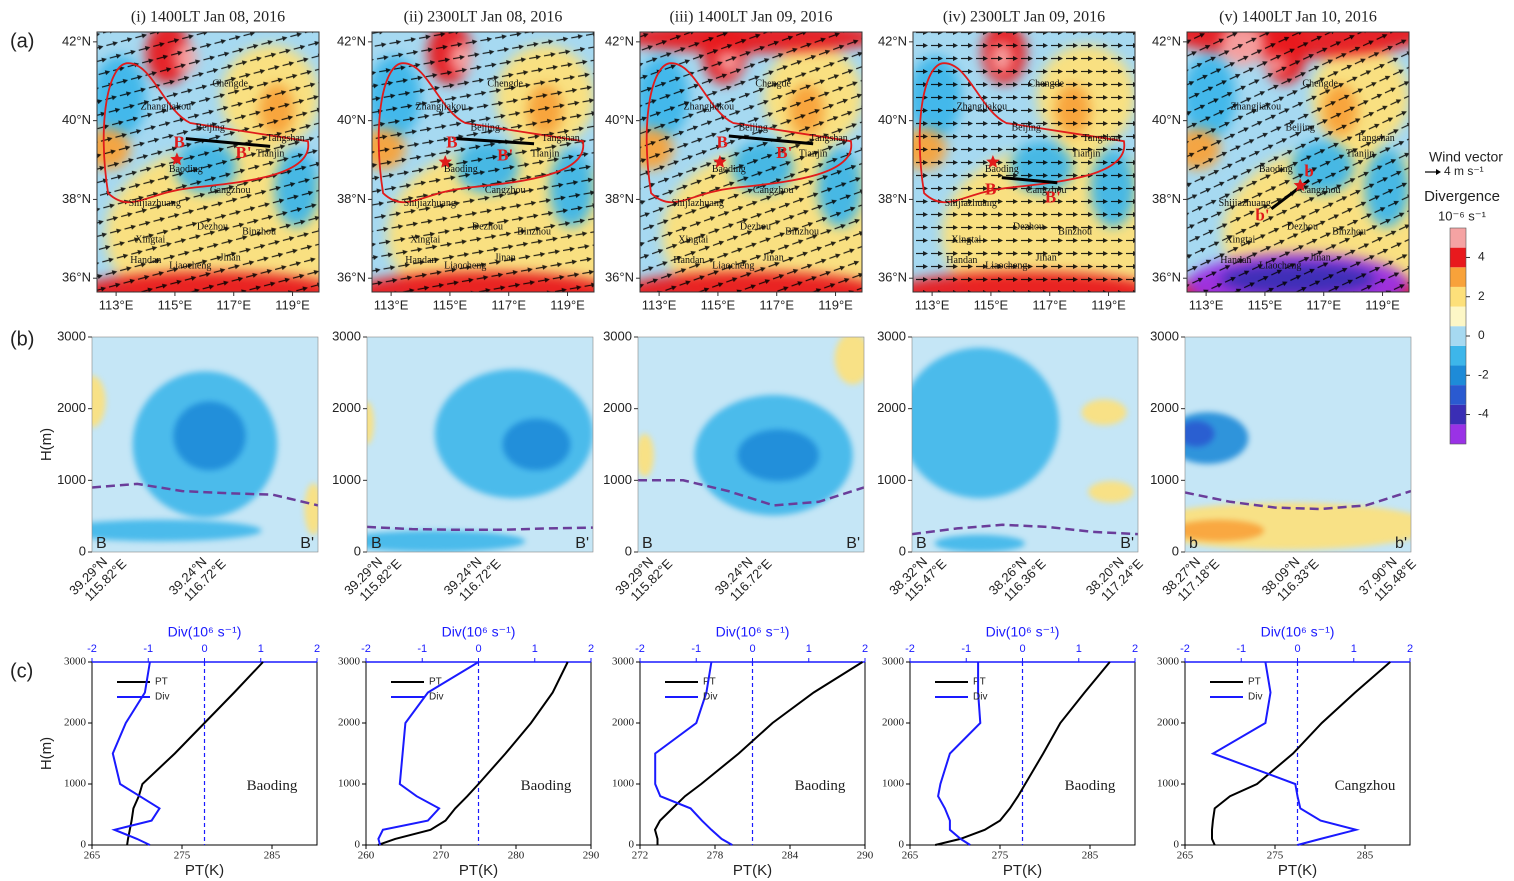 This screenshot has width=1514, height=881. What do you see at coordinates (733, 265) in the screenshot?
I see `city-label: Liaocheng` at bounding box center [733, 265].